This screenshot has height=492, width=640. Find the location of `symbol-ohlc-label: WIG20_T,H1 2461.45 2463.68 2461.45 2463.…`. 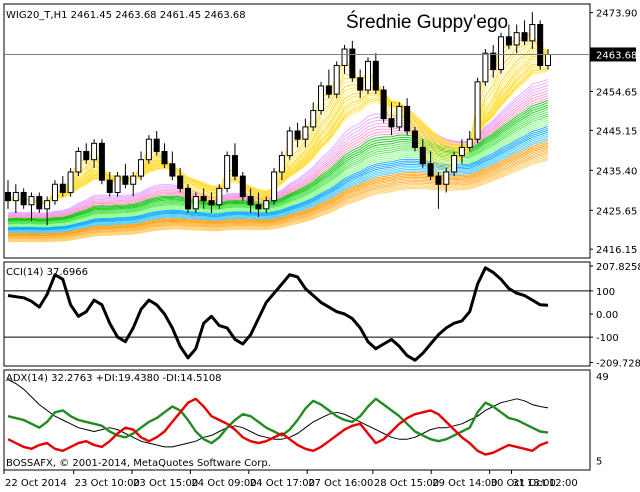

symbol-ohlc-label: WIG20_T,H1 2461.45 2463.68 2461.45 2463.… is located at coordinates (126, 15).